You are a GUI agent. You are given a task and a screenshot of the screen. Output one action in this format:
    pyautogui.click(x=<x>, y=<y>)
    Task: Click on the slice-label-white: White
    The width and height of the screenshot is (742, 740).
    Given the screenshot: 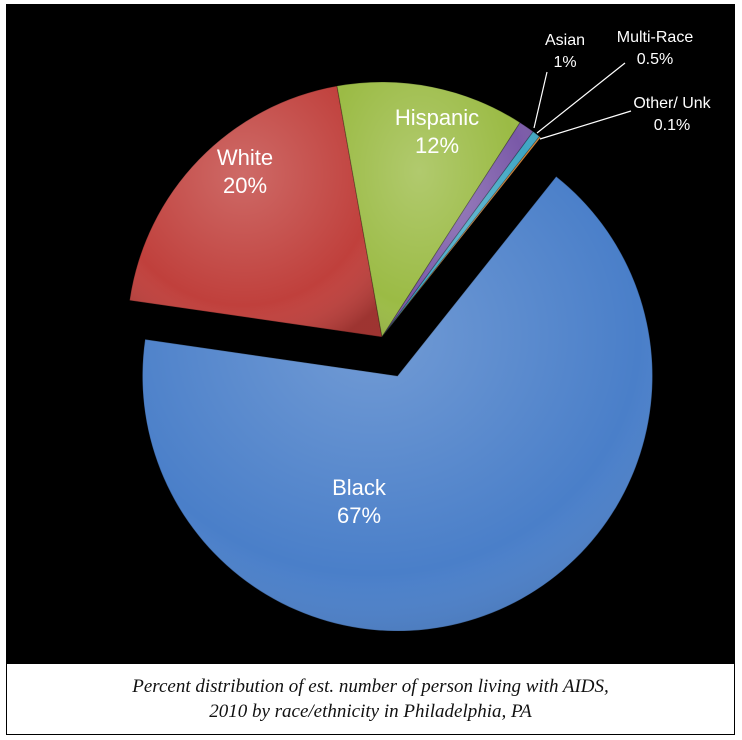 What is the action you would take?
    pyautogui.click(x=245, y=157)
    